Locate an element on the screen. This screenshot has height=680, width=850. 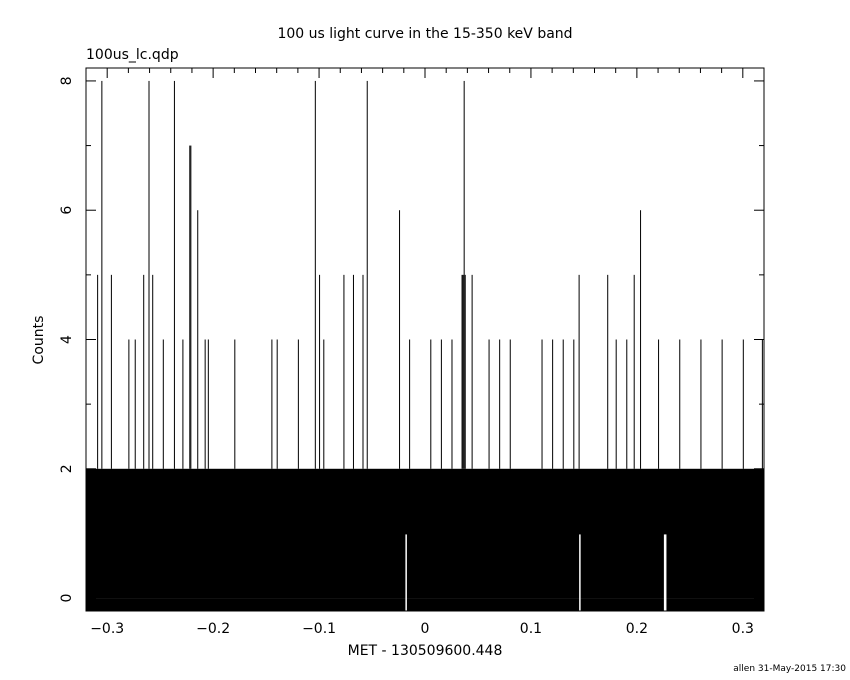
chart-subtitle: 100us_lc.qdp is located at coordinates (132, 55).